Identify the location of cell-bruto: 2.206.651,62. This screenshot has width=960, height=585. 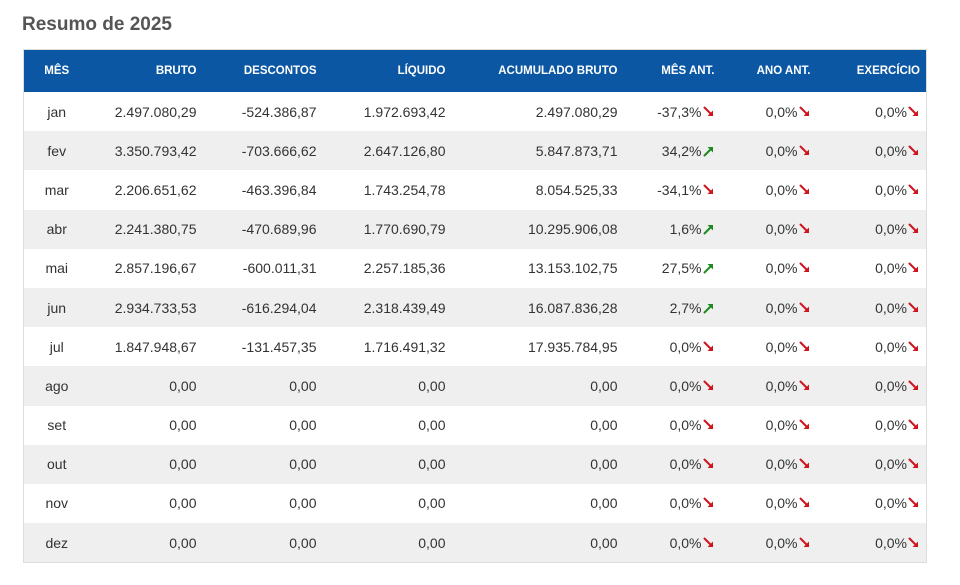
(146, 190).